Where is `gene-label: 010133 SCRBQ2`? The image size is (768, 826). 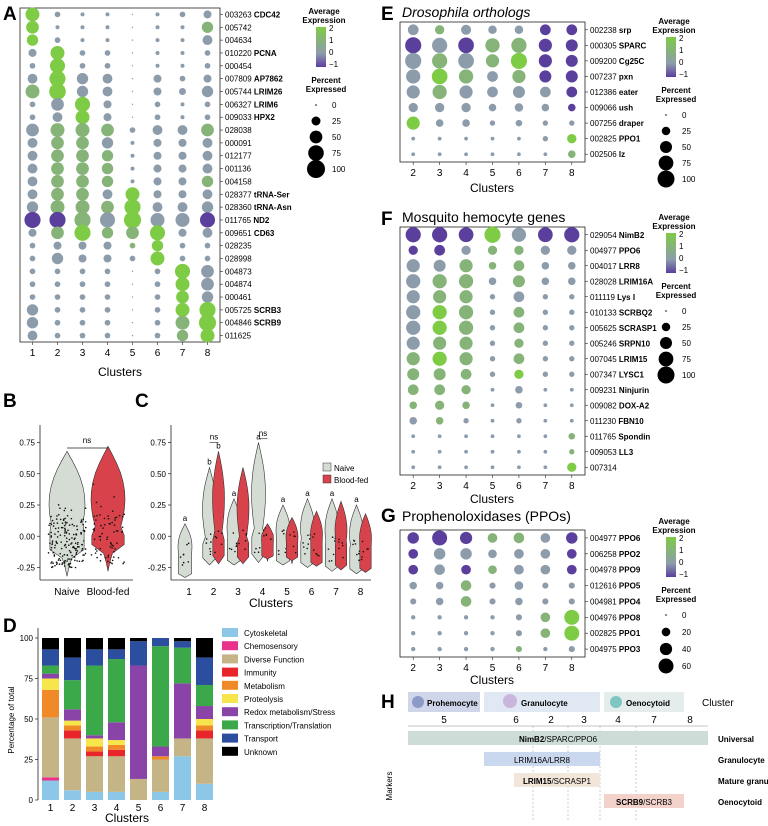 gene-label: 010133 SCRBQ2 is located at coordinates (621, 312).